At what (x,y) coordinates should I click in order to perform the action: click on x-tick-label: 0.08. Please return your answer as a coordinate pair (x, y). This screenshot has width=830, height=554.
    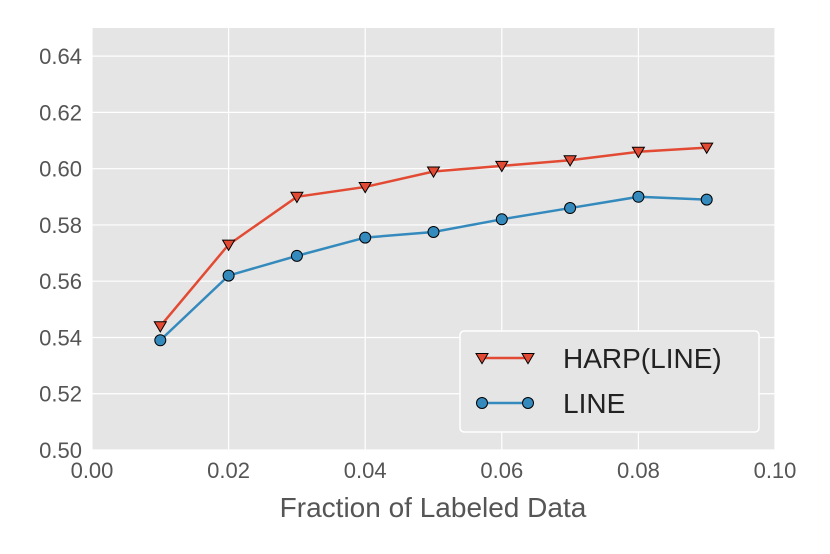
    Looking at the image, I should click on (638, 470).